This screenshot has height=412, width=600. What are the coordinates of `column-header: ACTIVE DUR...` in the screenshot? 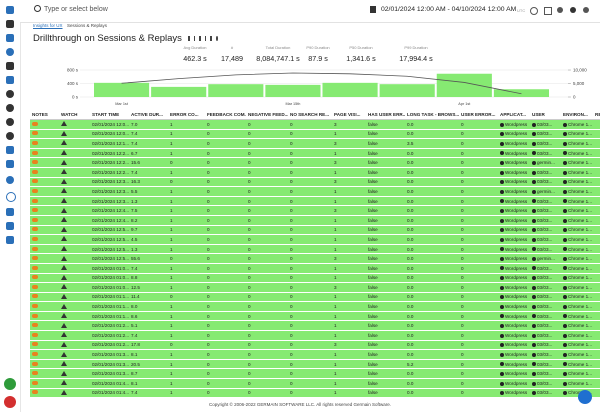 It's located at (148, 115).